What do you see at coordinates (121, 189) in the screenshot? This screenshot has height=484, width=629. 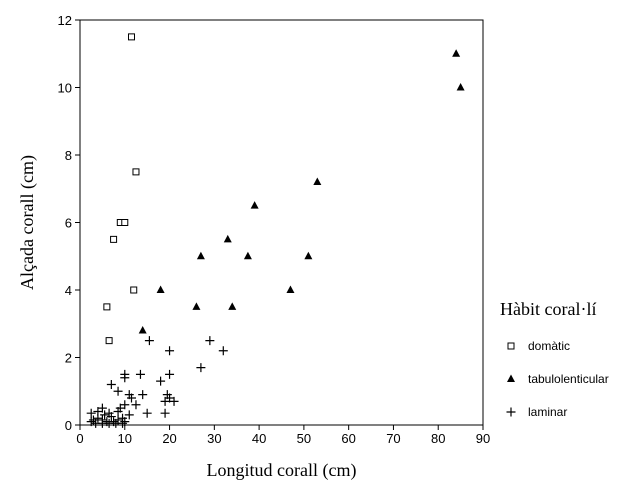 I see `series-square-open` at bounding box center [121, 189].